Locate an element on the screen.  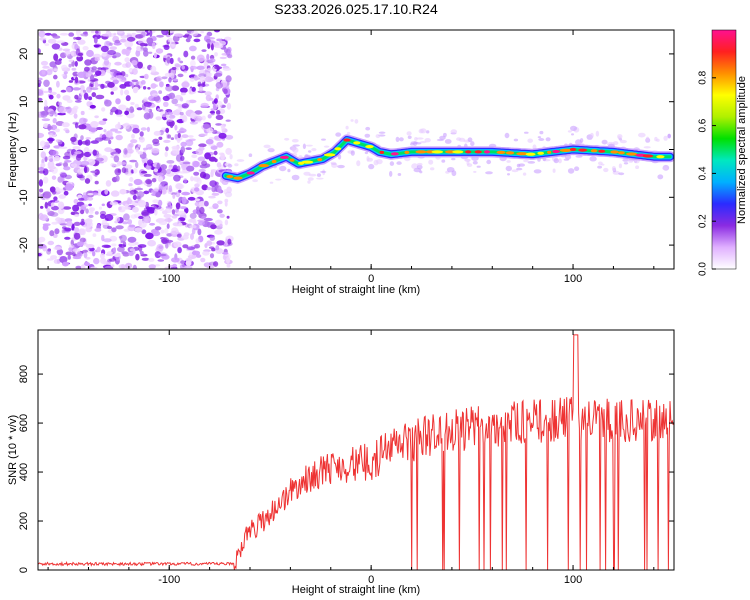
snr-y-tick-label: 600 is located at coordinates (24, 423).